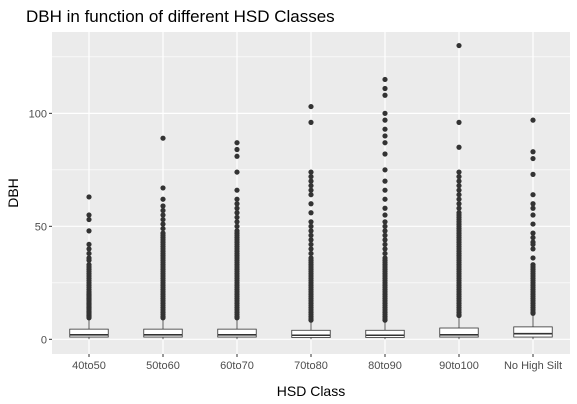  What do you see at coordinates (180, 16) in the screenshot?
I see `chart-title: DBH in function of different HSD Classes` at bounding box center [180, 16].